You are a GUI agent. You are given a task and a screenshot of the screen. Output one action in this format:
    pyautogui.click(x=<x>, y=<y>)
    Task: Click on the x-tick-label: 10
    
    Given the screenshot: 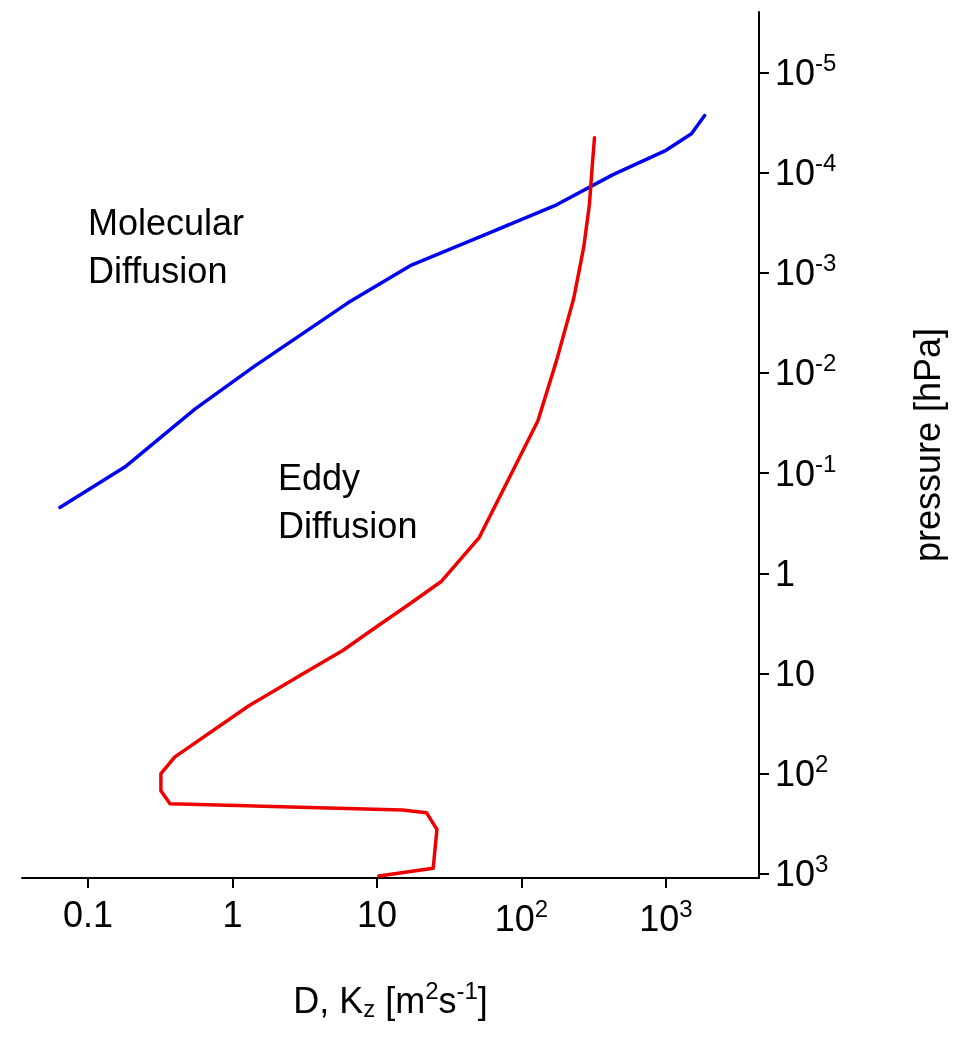 What is the action you would take?
    pyautogui.click(x=376, y=914)
    